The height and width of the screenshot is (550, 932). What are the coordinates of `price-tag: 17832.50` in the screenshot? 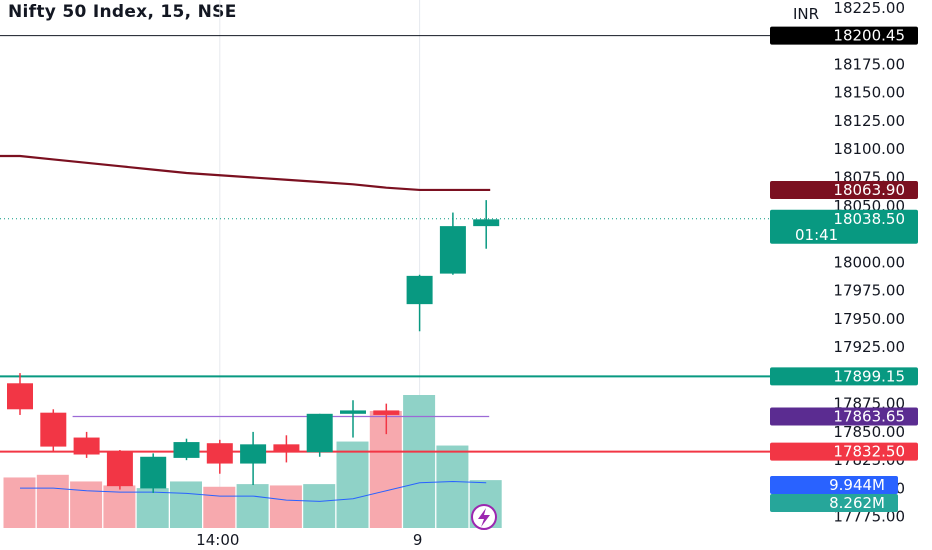 It's located at (844, 451).